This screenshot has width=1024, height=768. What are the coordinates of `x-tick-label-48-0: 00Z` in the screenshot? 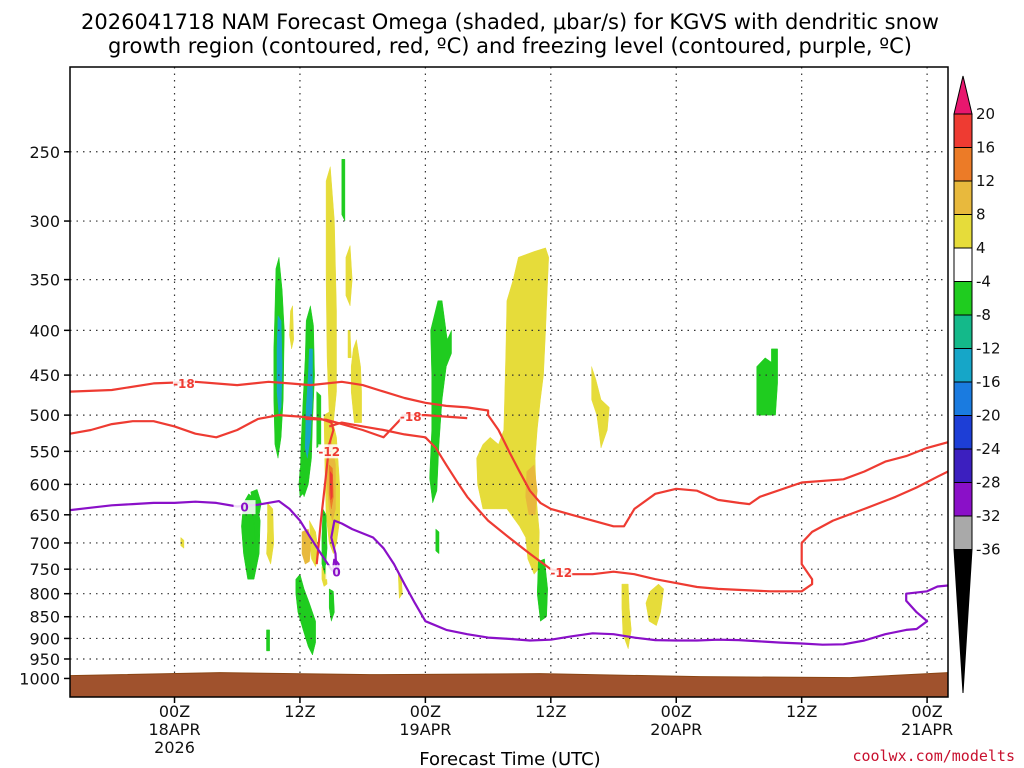 It's located at (676, 711).